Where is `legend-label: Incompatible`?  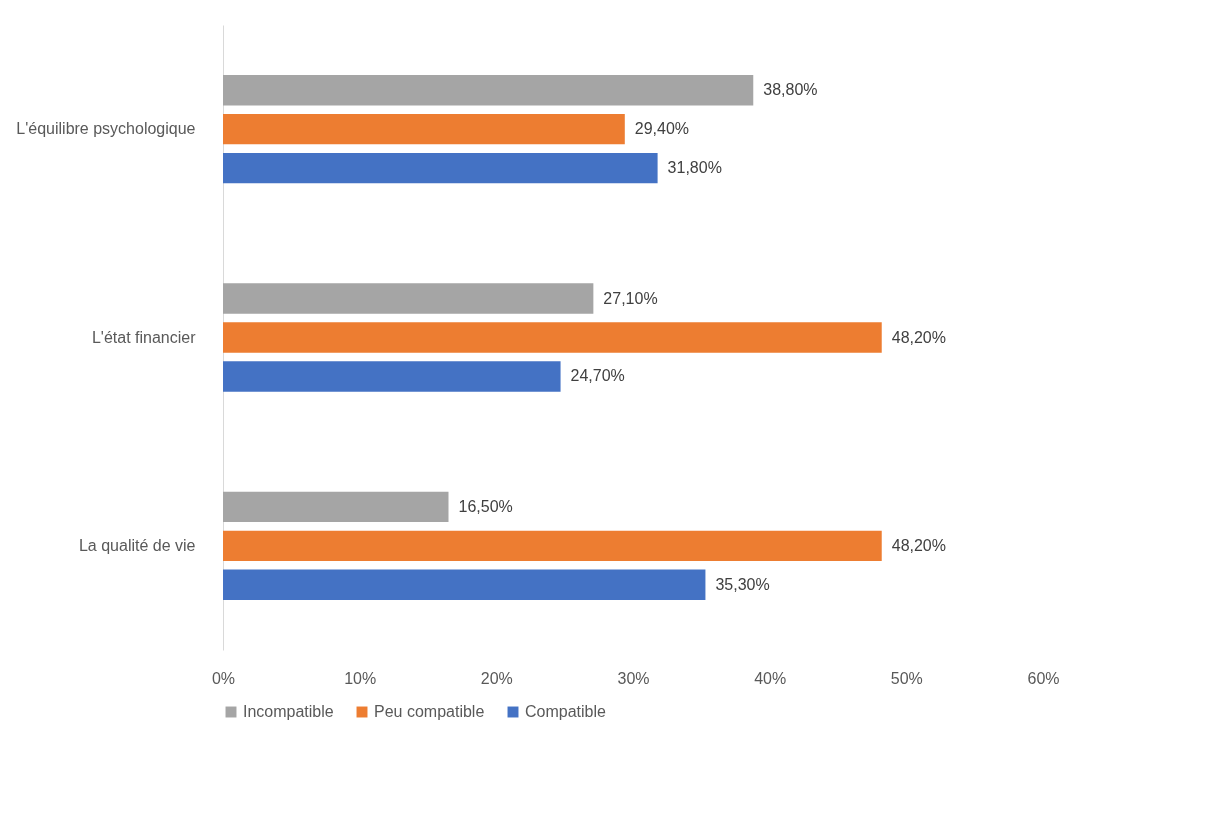
legend-label: Incompatible is located at coordinates (288, 711).